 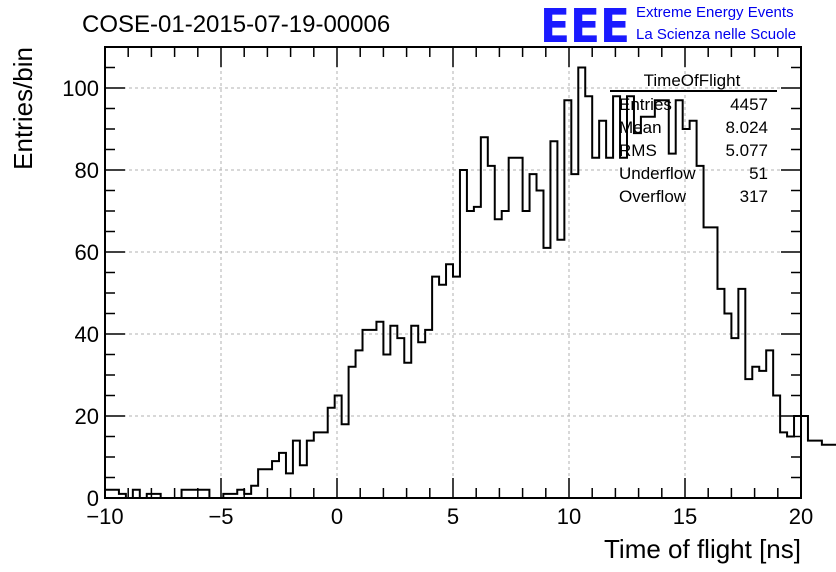 What do you see at coordinates (640, 127) in the screenshot?
I see `stats-label-mean: Mean` at bounding box center [640, 127].